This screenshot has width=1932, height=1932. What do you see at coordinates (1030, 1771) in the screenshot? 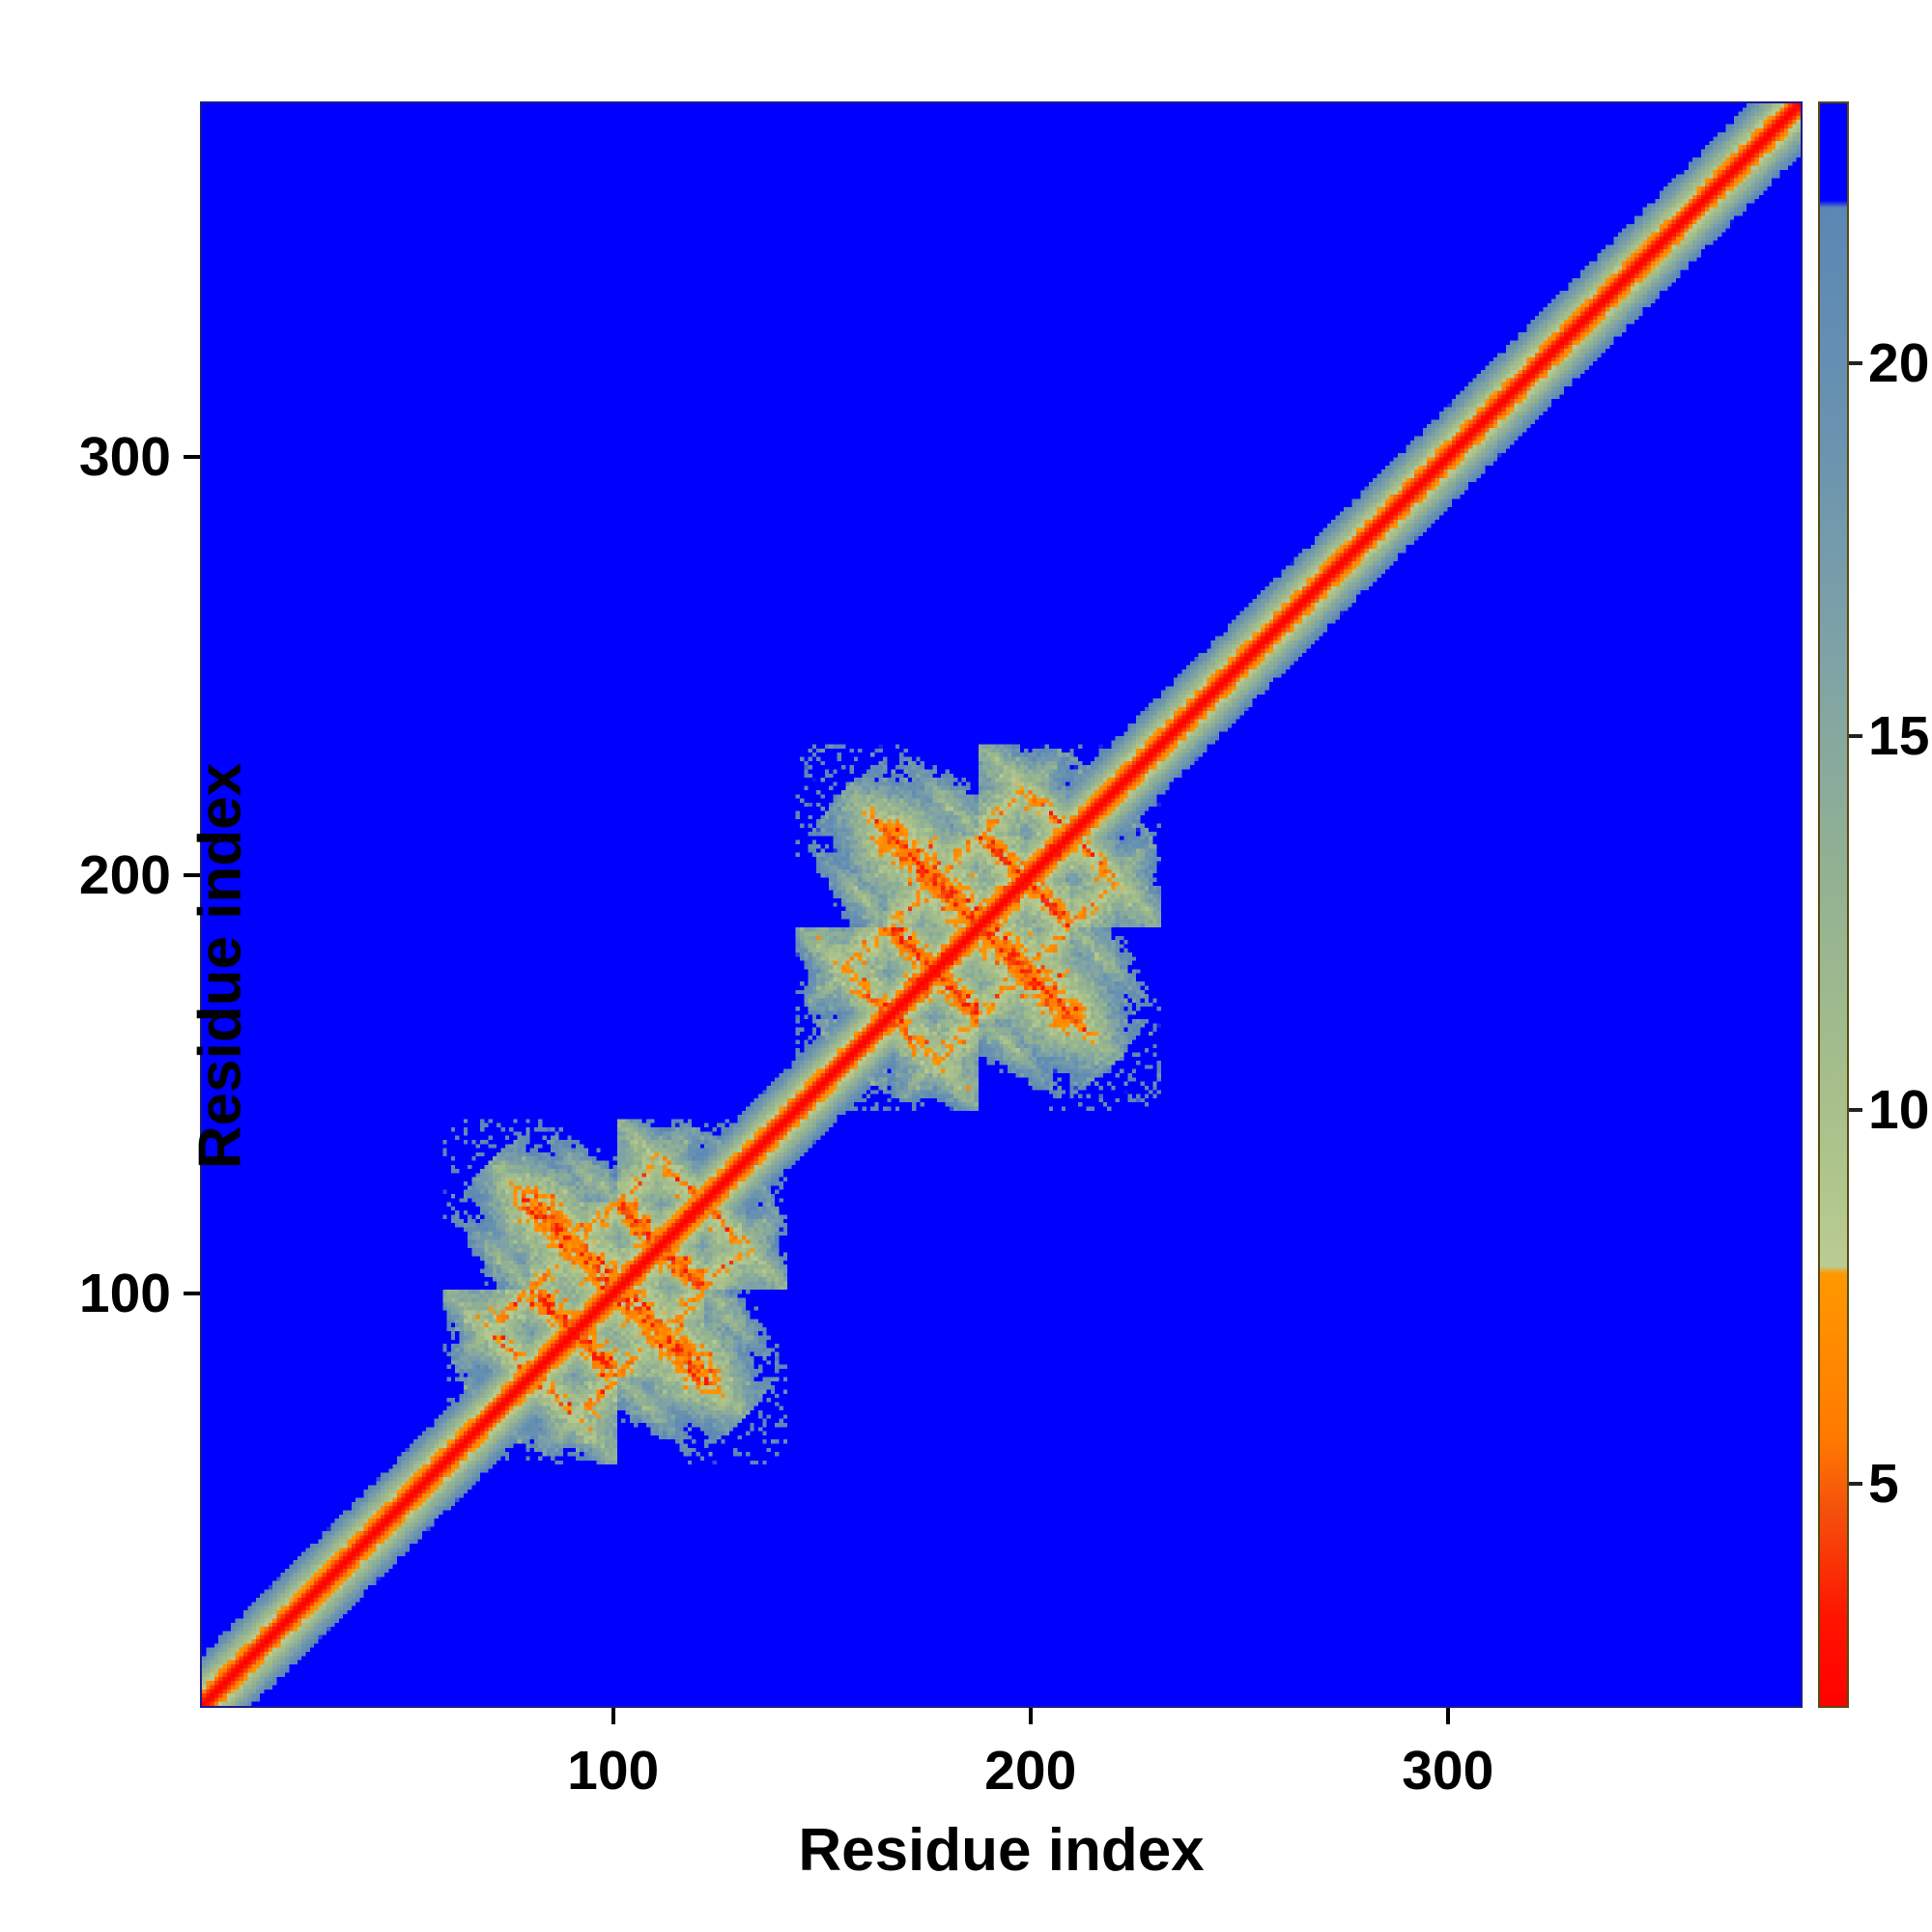
I see `x-tick-label: 200` at bounding box center [1030, 1771].